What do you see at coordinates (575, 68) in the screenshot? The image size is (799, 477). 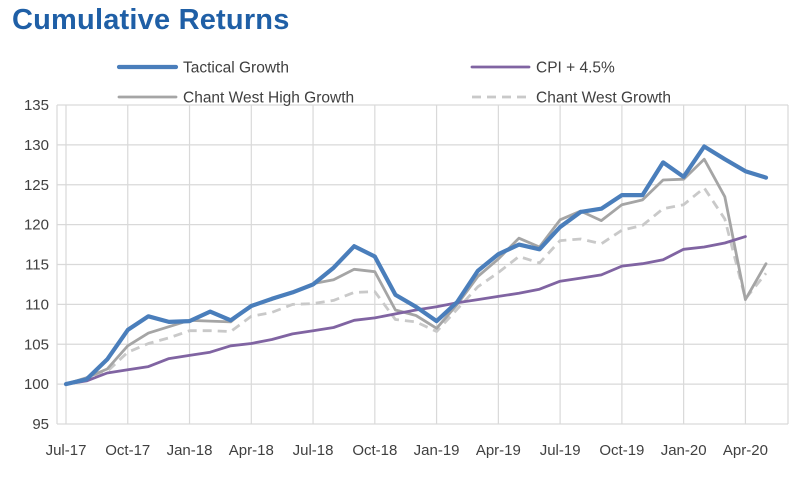 I see `legend-label: CPI + 4.5%` at bounding box center [575, 68].